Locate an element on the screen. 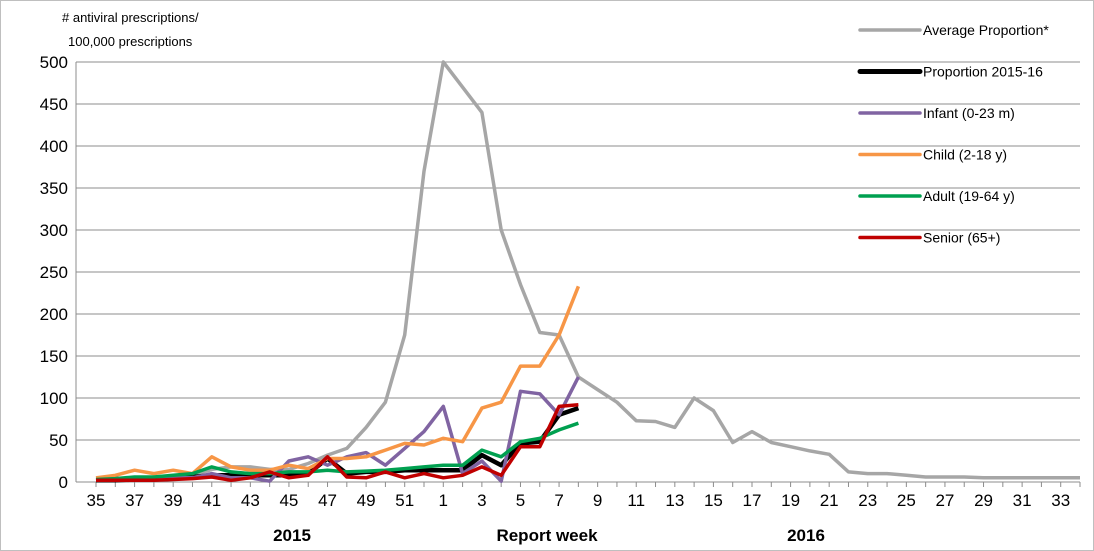 The width and height of the screenshot is (1094, 551). y-axis-label-line1: # antiviral prescriptions/ is located at coordinates (130, 17).